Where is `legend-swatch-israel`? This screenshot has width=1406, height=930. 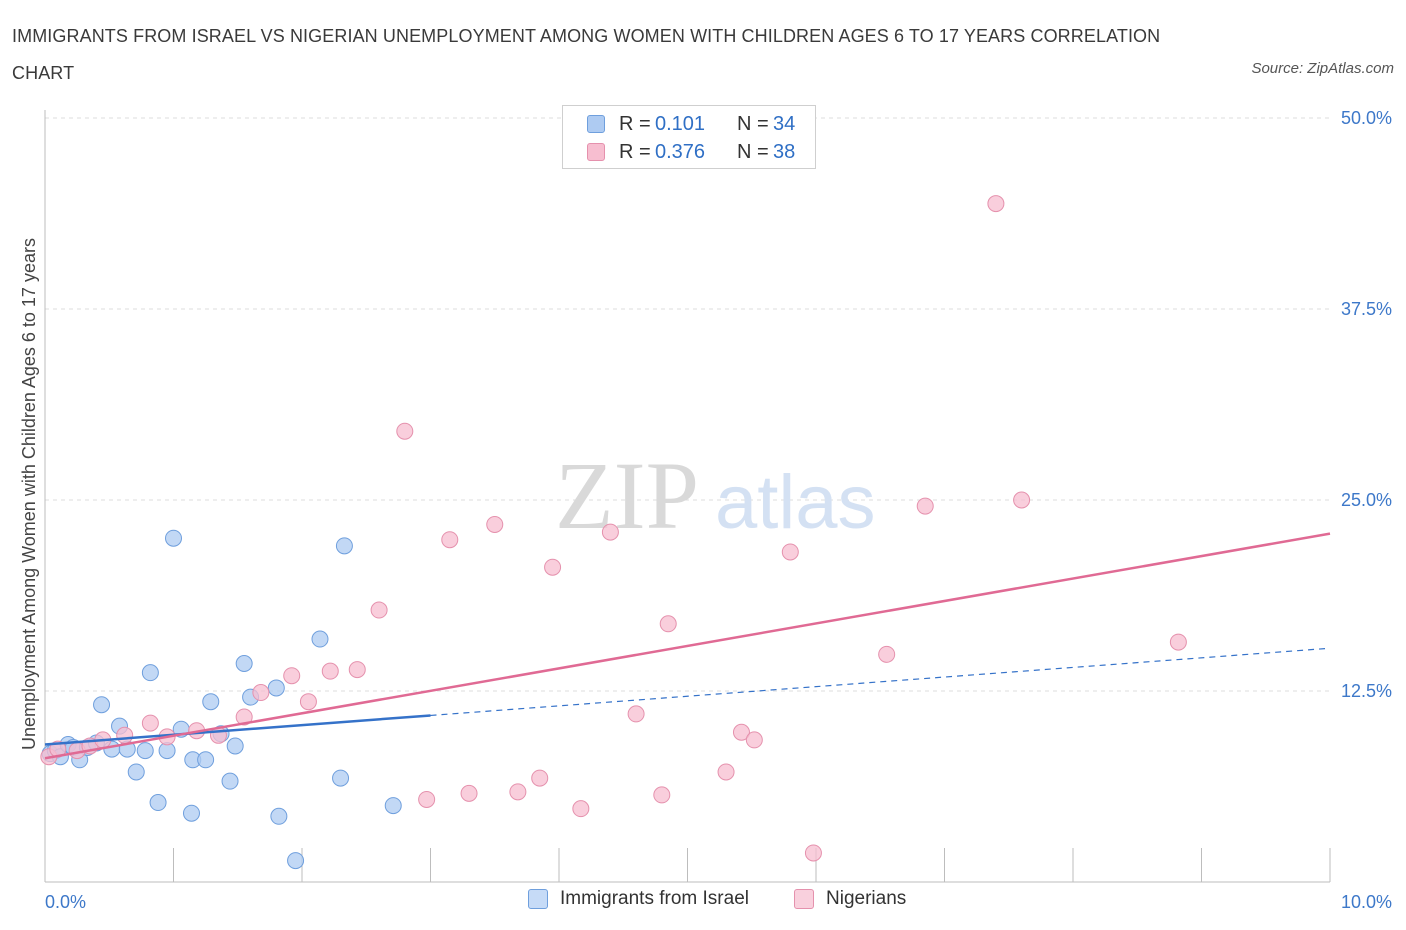
legend-swatch-israel is located at coordinates (596, 124).